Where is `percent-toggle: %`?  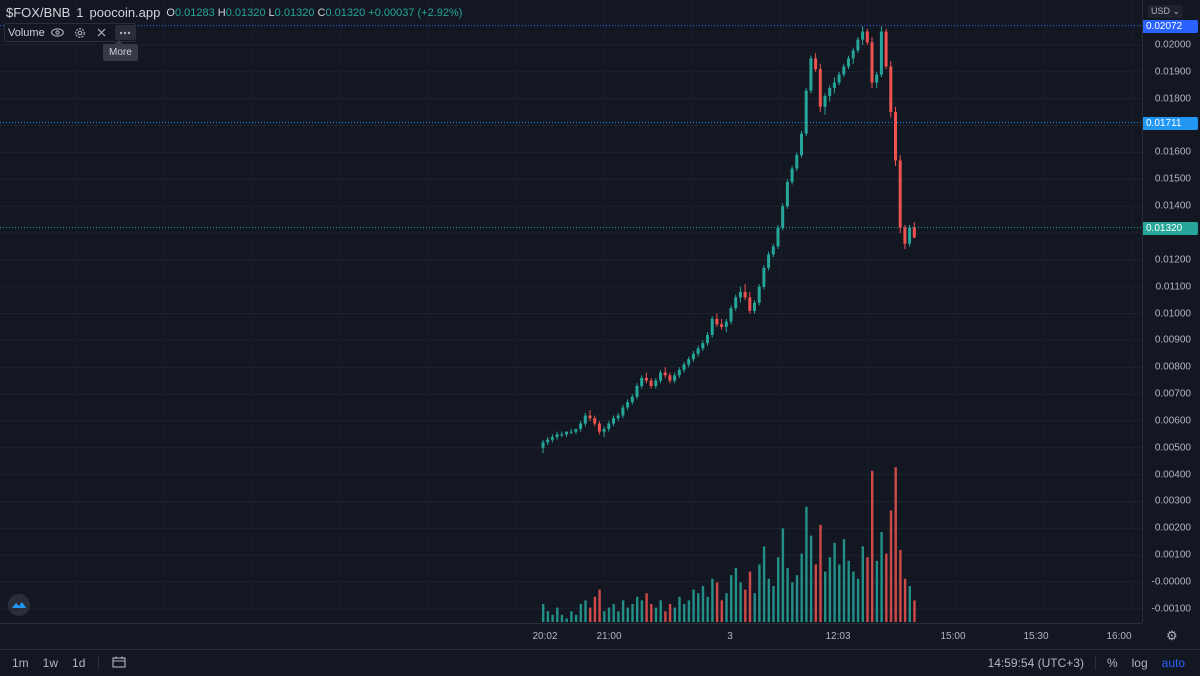
percent-toggle: % is located at coordinates (1112, 663).